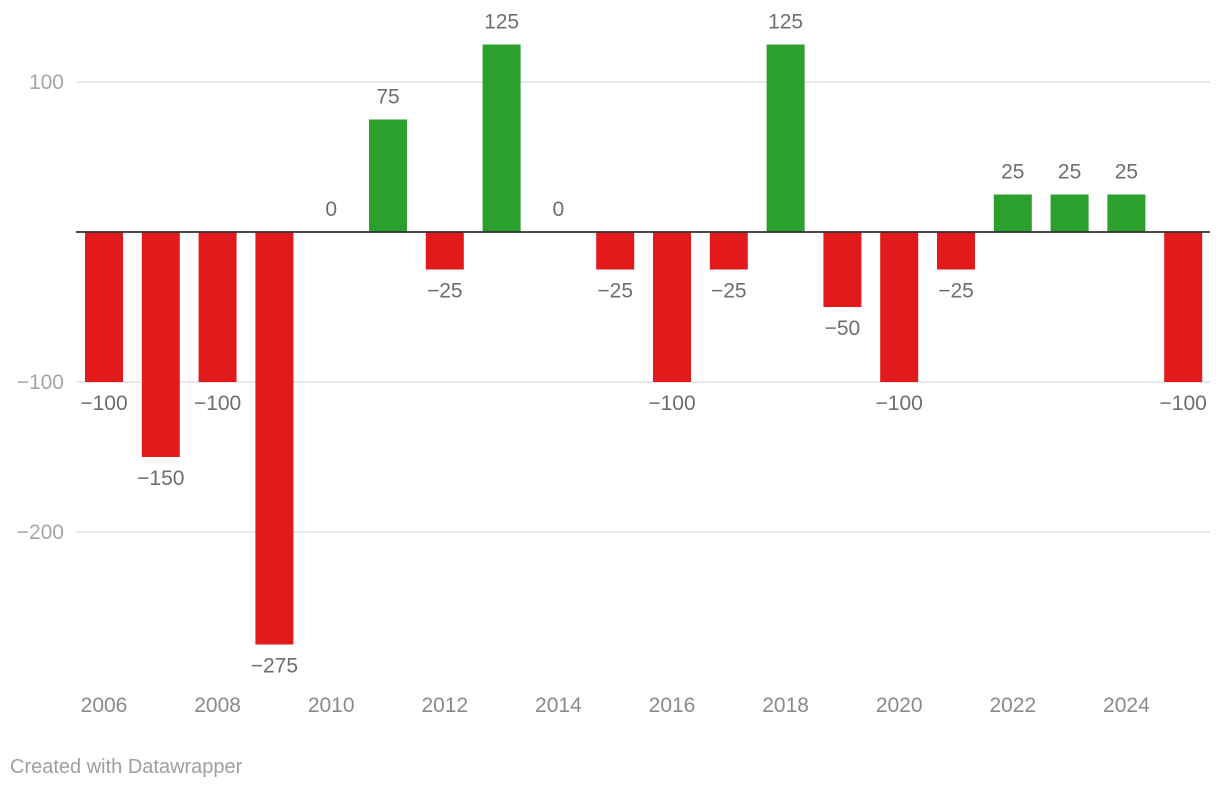 Image resolution: width=1220 pixels, height=792 pixels. I want to click on x-tick-label: 2008, so click(217, 705).